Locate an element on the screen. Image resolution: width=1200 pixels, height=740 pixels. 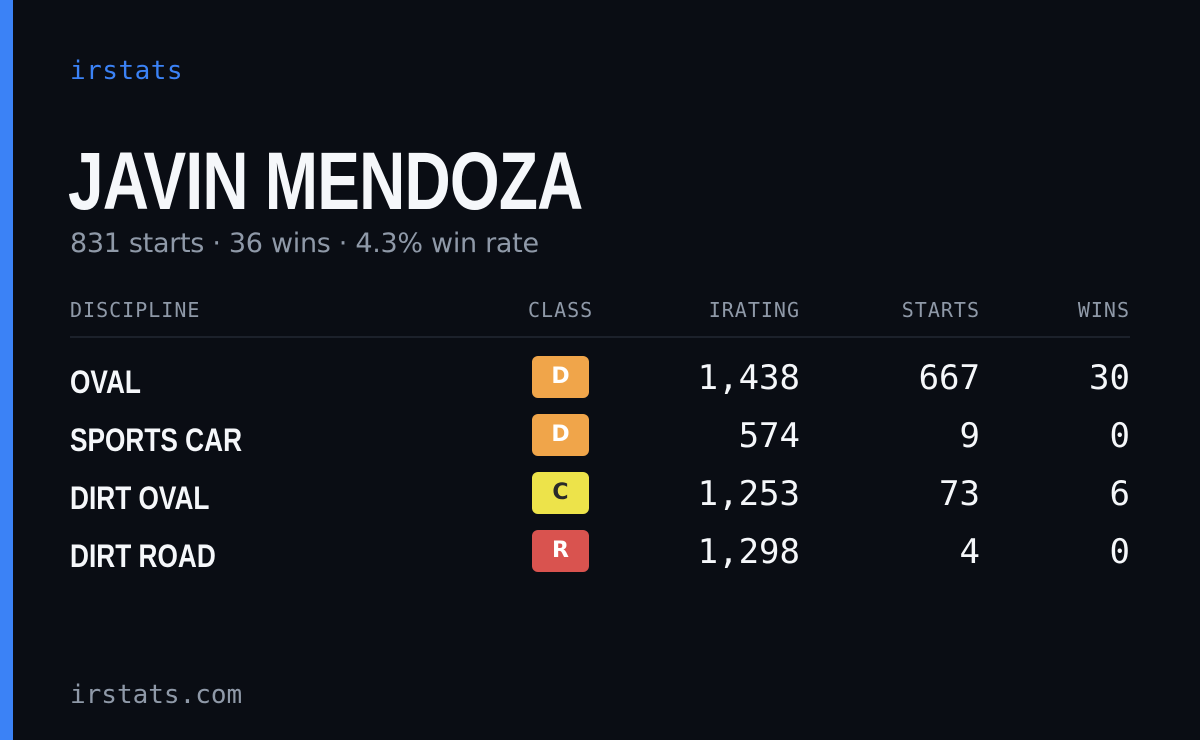
column-header-class: CLASS is located at coordinates (561, 310).